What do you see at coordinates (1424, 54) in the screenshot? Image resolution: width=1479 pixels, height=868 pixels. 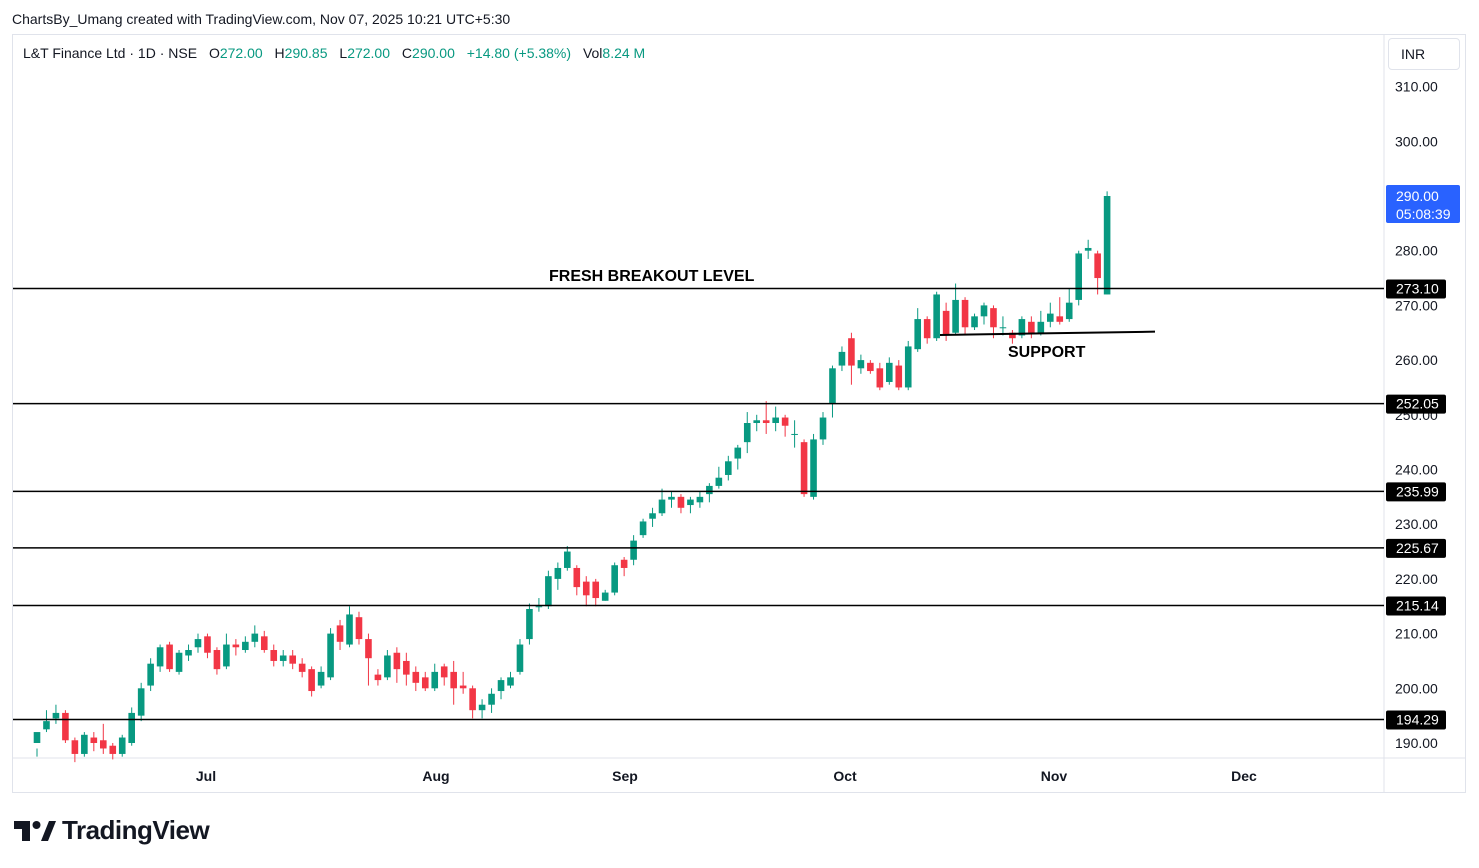 I see `currency-selector: INR` at bounding box center [1424, 54].